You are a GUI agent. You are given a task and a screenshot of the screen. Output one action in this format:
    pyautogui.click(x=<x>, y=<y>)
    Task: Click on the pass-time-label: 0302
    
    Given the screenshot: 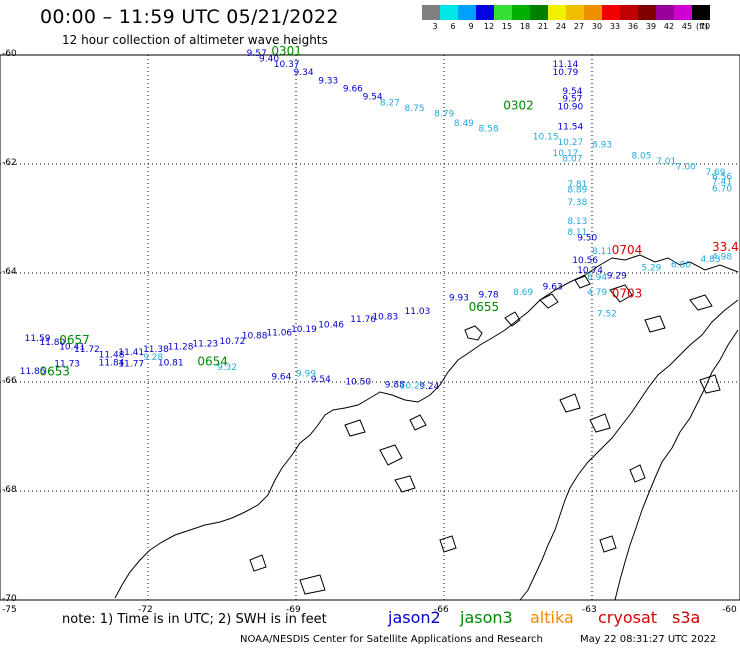 What is the action you would take?
    pyautogui.click(x=518, y=106)
    